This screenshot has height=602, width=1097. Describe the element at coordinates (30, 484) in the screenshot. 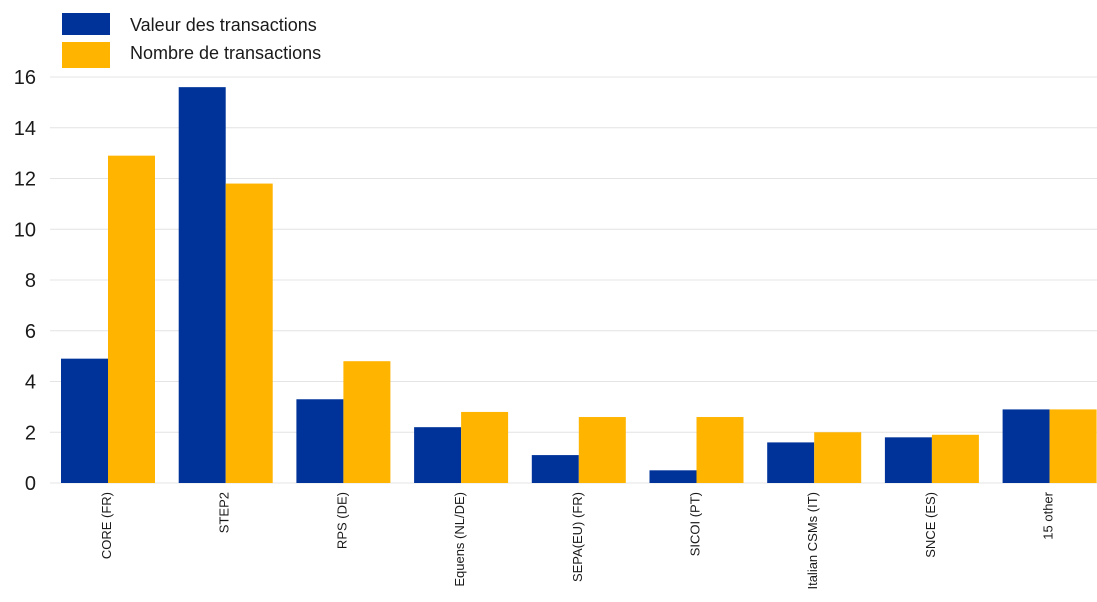

I see `y-tick-label: 0` at that location.